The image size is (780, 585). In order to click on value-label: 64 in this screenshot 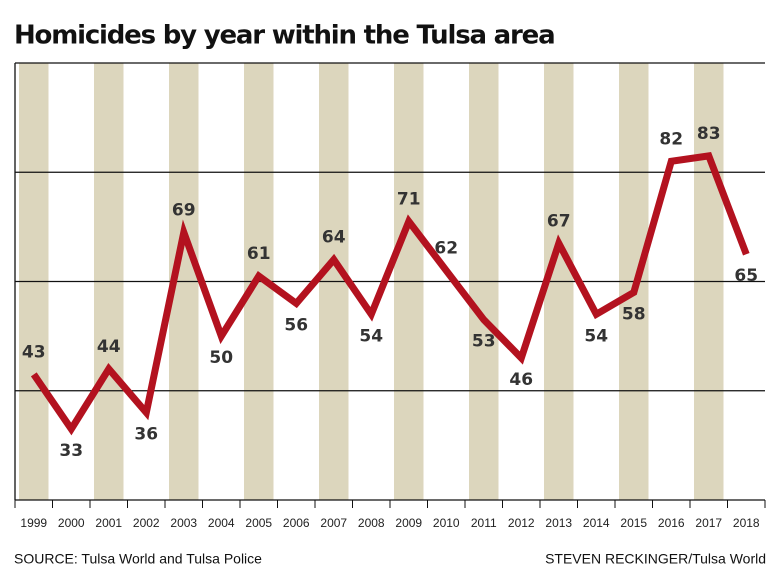, I will do `click(334, 238)`.